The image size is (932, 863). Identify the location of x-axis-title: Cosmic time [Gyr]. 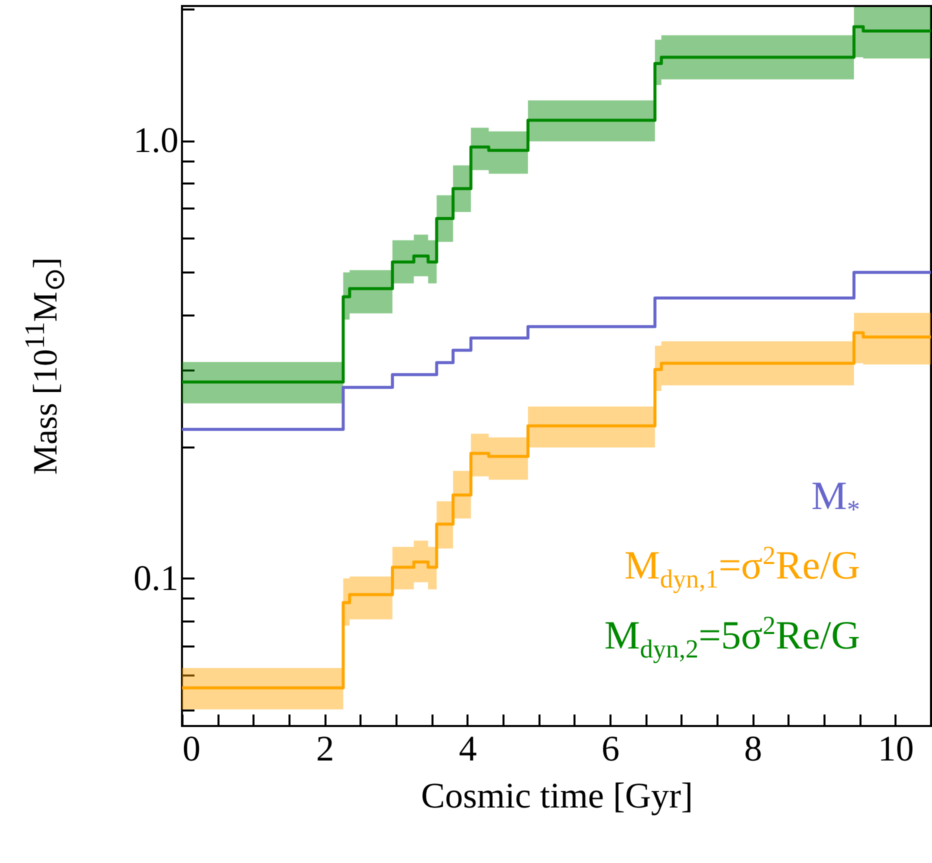
(557, 796).